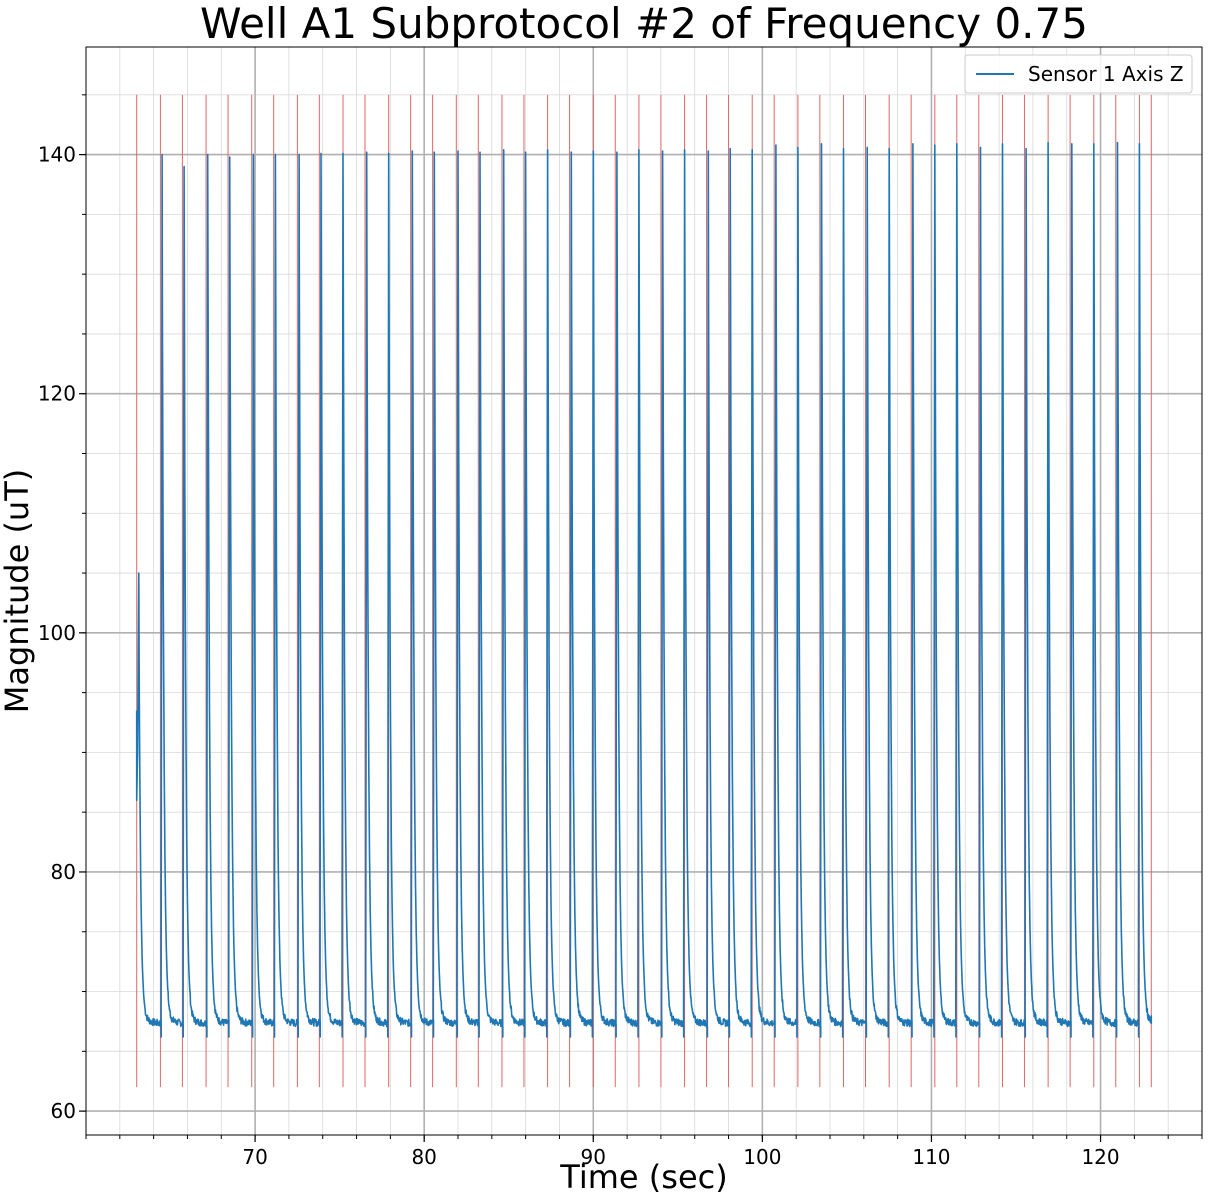 The height and width of the screenshot is (1200, 1208). Describe the element at coordinates (62, 608) in the screenshot. I see `y-axis: 60 80 100 120 140` at that location.